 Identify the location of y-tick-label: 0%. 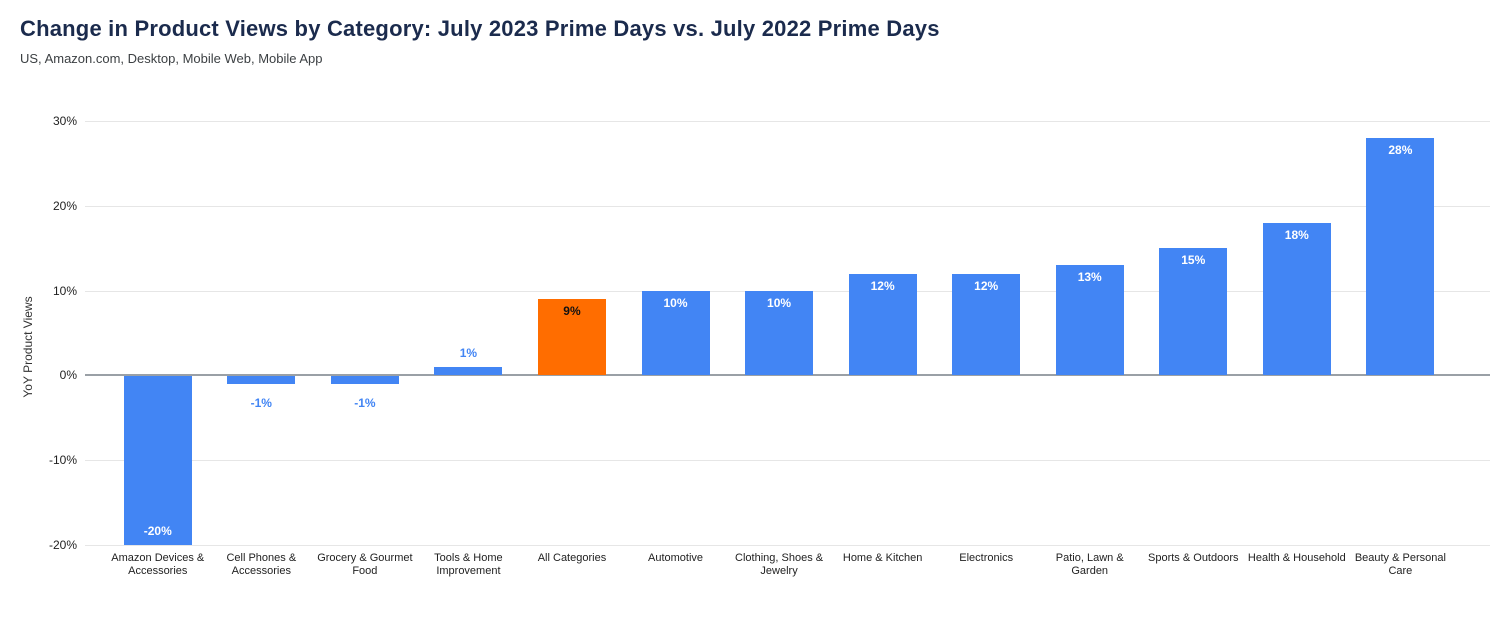
(68, 375).